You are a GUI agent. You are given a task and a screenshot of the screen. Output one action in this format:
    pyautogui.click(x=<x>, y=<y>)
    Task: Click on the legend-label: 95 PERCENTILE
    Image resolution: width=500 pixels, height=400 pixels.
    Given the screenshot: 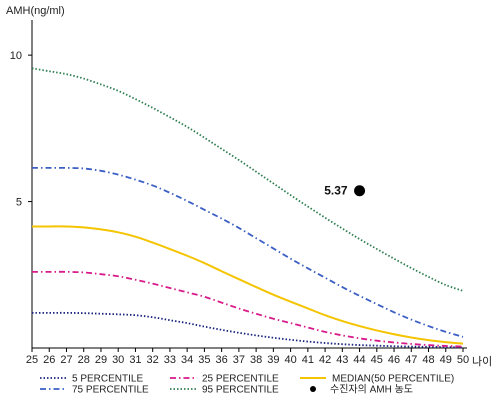 What is the action you would take?
    pyautogui.click(x=240, y=390)
    